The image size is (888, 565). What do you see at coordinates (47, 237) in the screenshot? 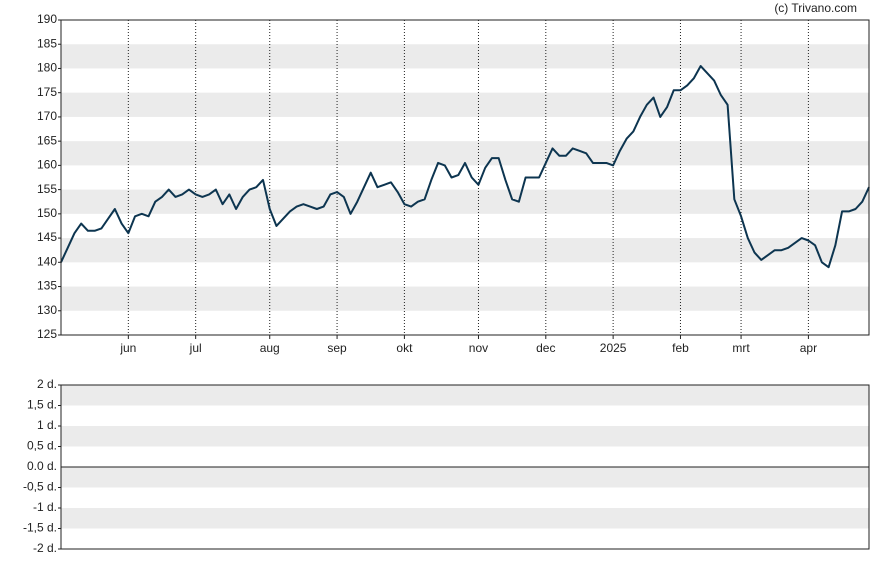
I see `y-tick-label: 145` at bounding box center [47, 237].